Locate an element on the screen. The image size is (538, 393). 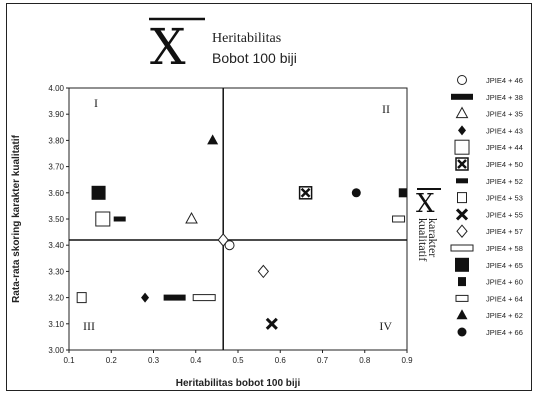
y-tick-label: 3.90 is located at coordinates (56, 114).